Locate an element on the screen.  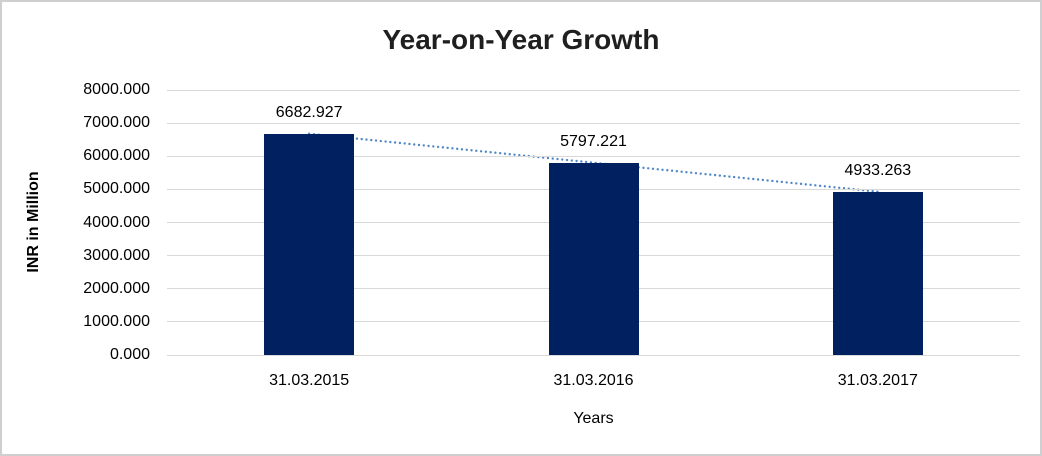
x-category-label: 31.03.2017 is located at coordinates (877, 380).